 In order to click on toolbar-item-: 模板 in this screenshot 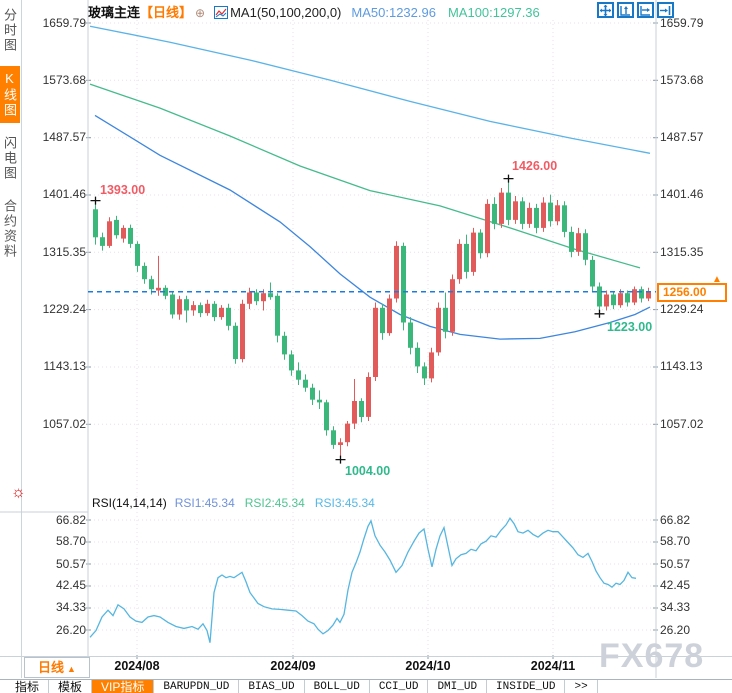, I will do `click(71, 686)`.